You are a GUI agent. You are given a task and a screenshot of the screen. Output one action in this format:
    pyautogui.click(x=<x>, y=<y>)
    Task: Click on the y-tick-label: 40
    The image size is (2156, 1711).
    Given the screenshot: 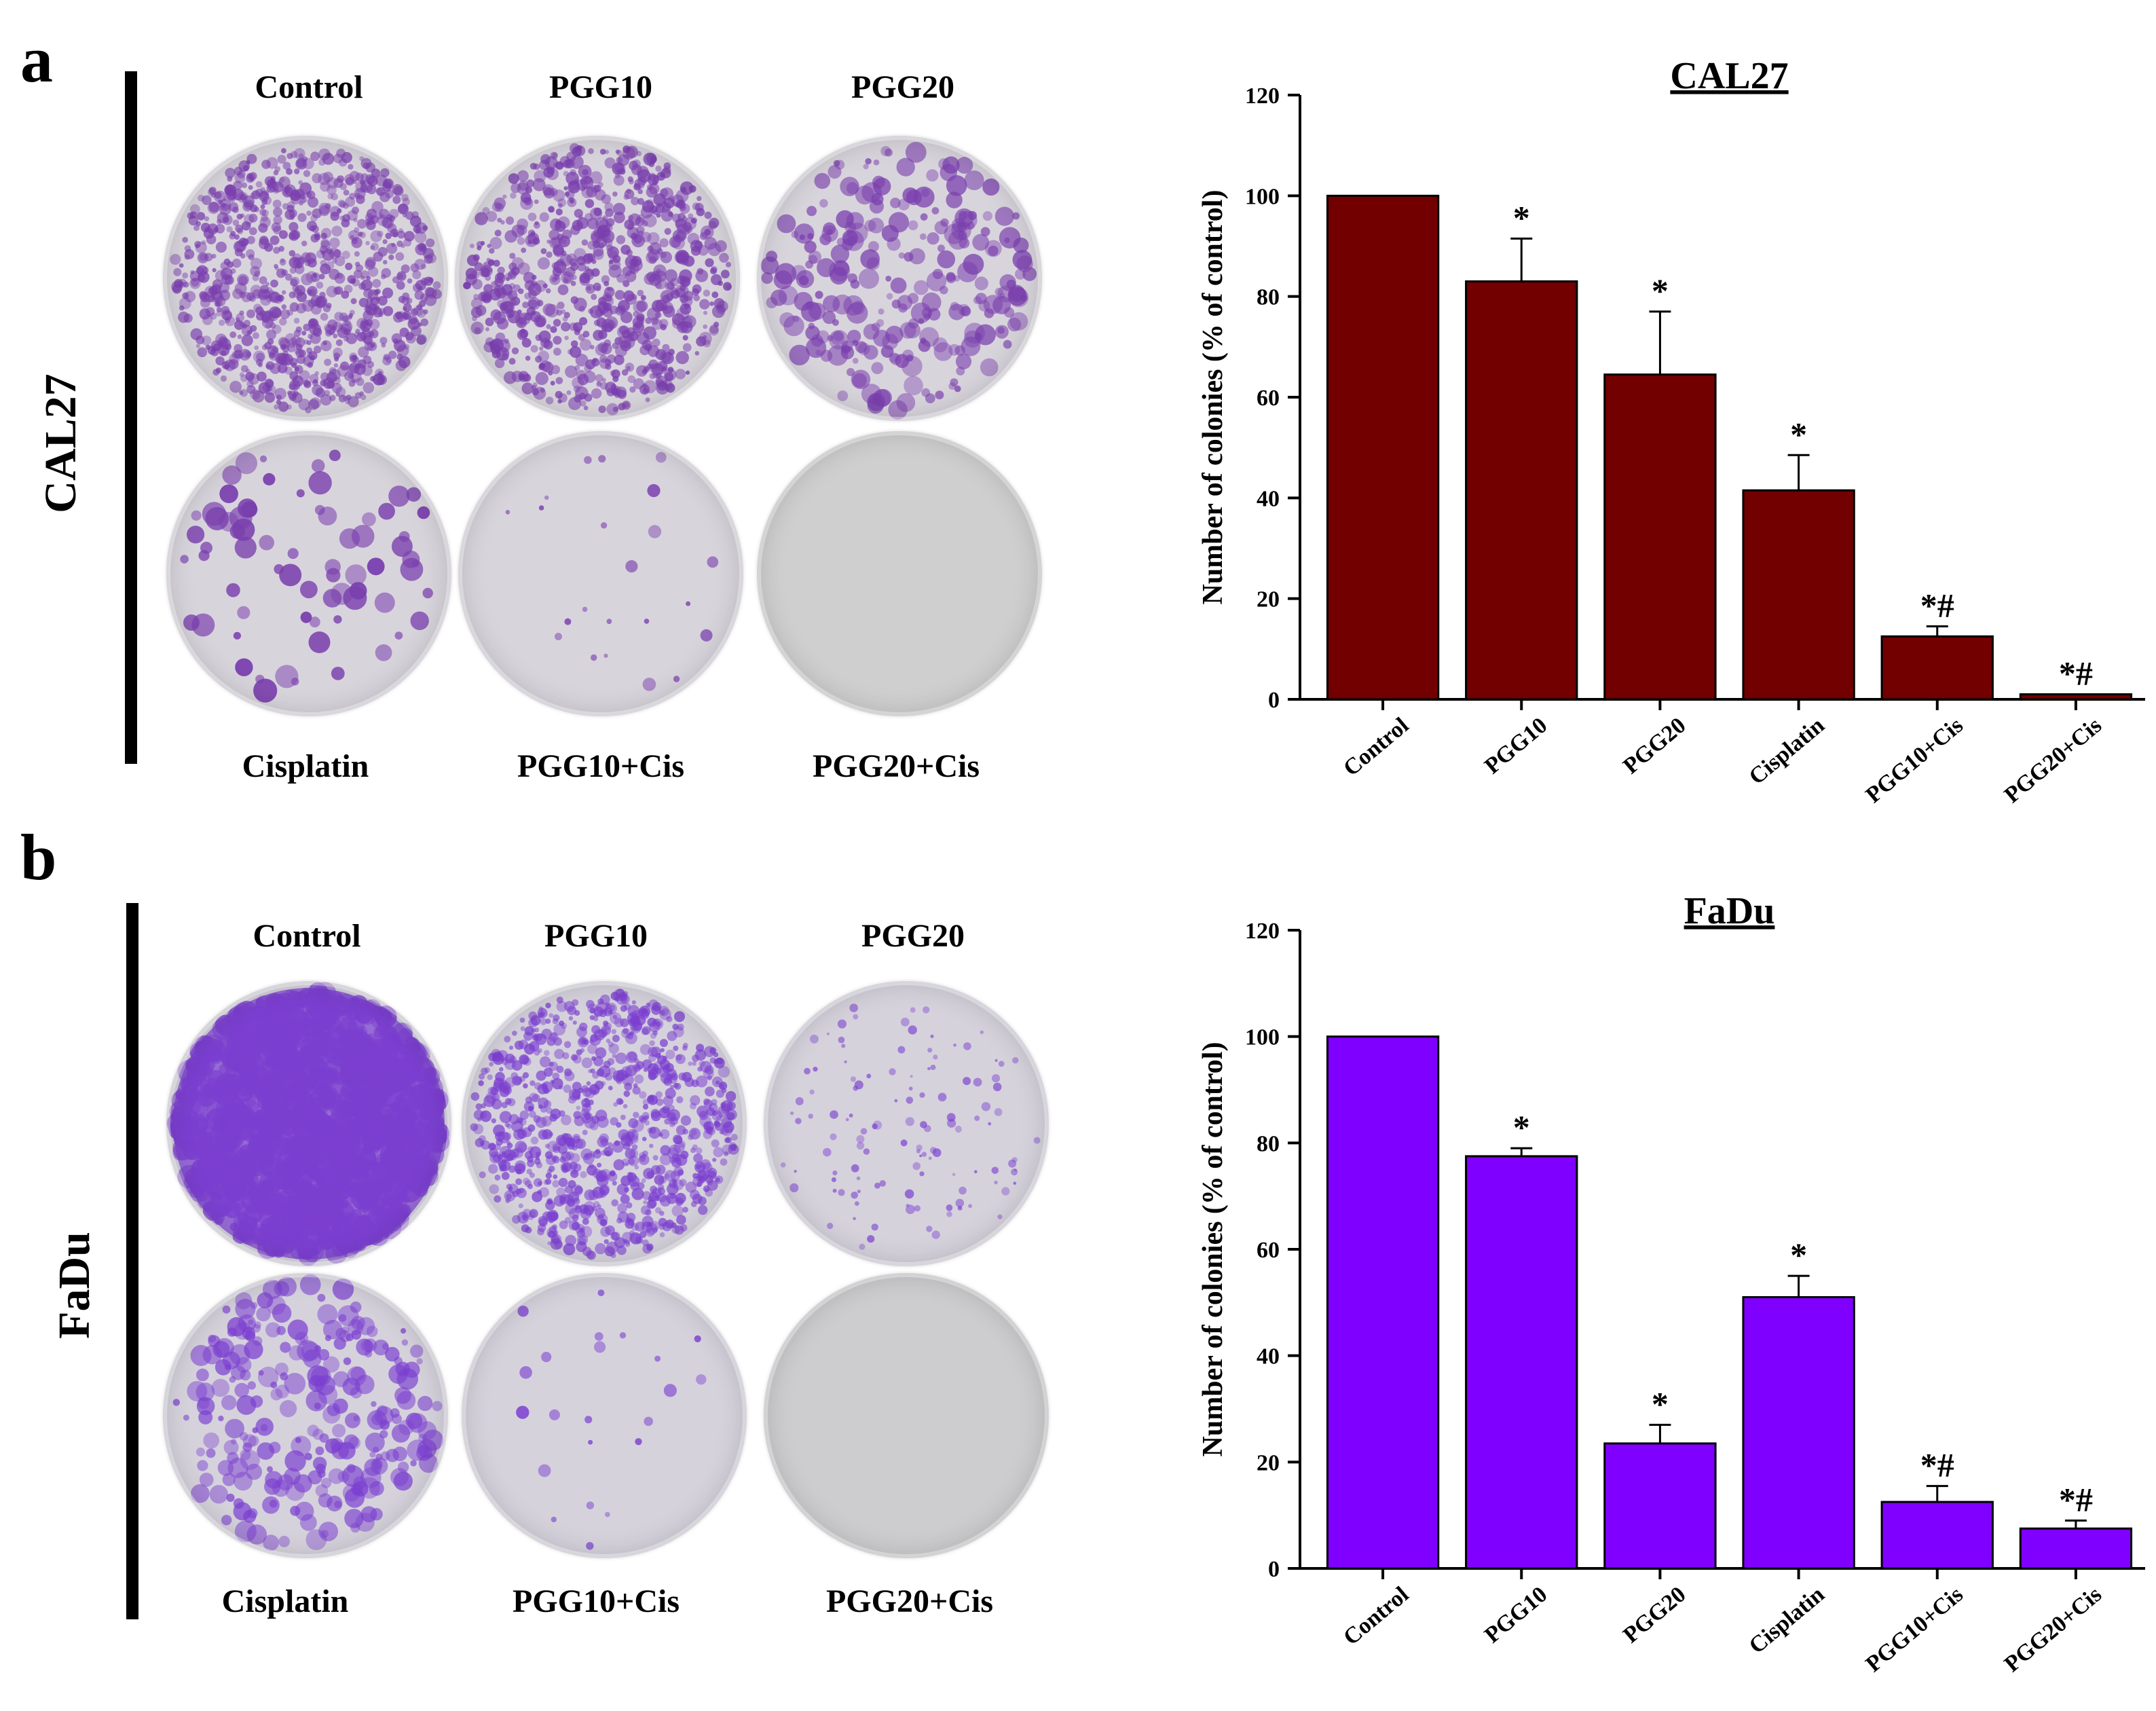 What is the action you would take?
    pyautogui.click(x=1268, y=498)
    